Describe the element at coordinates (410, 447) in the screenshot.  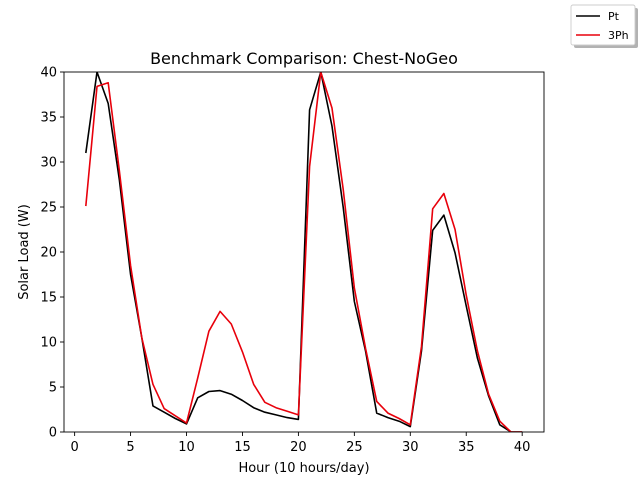
I see `x-tick-label: 30` at that location.